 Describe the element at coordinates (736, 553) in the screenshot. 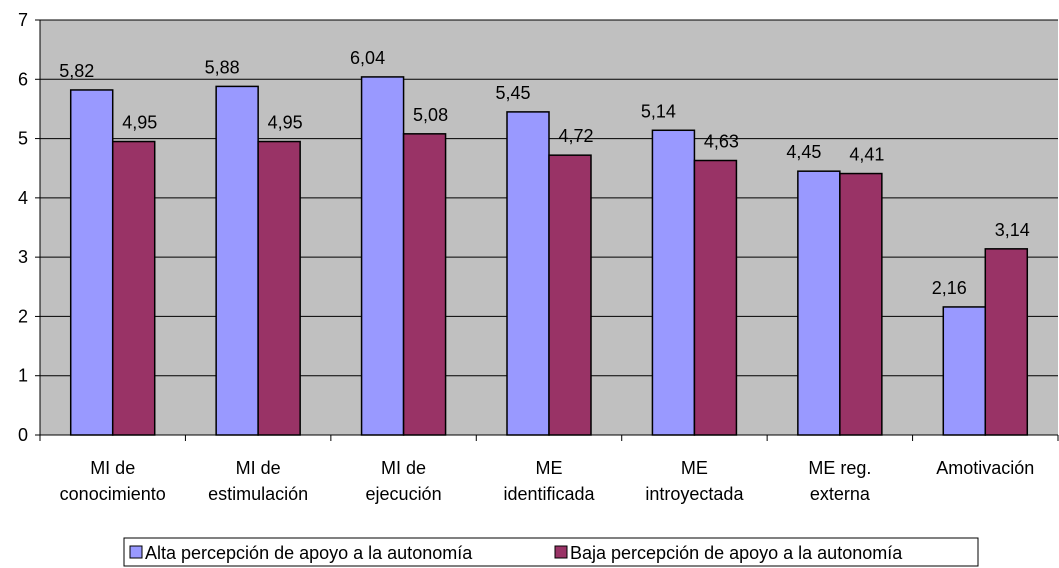

I see `legend-label: Baja percepción de apoyo a la autonomía` at that location.